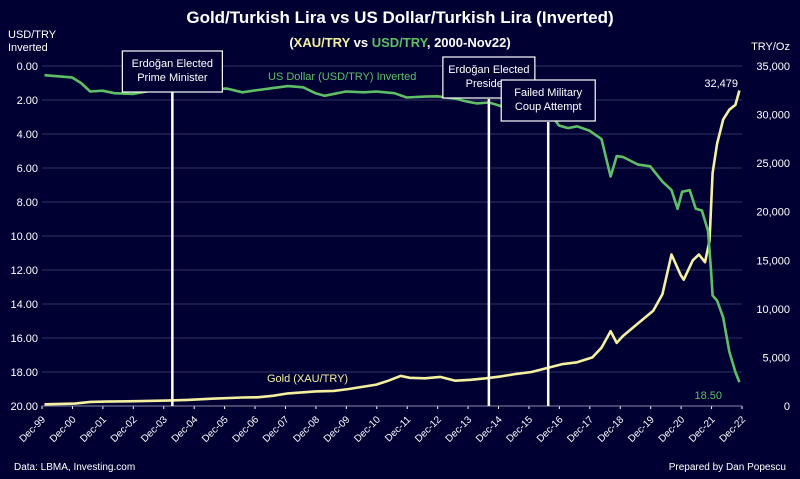  I want to click on x-tick-label: Dec-21, so click(702, 429).